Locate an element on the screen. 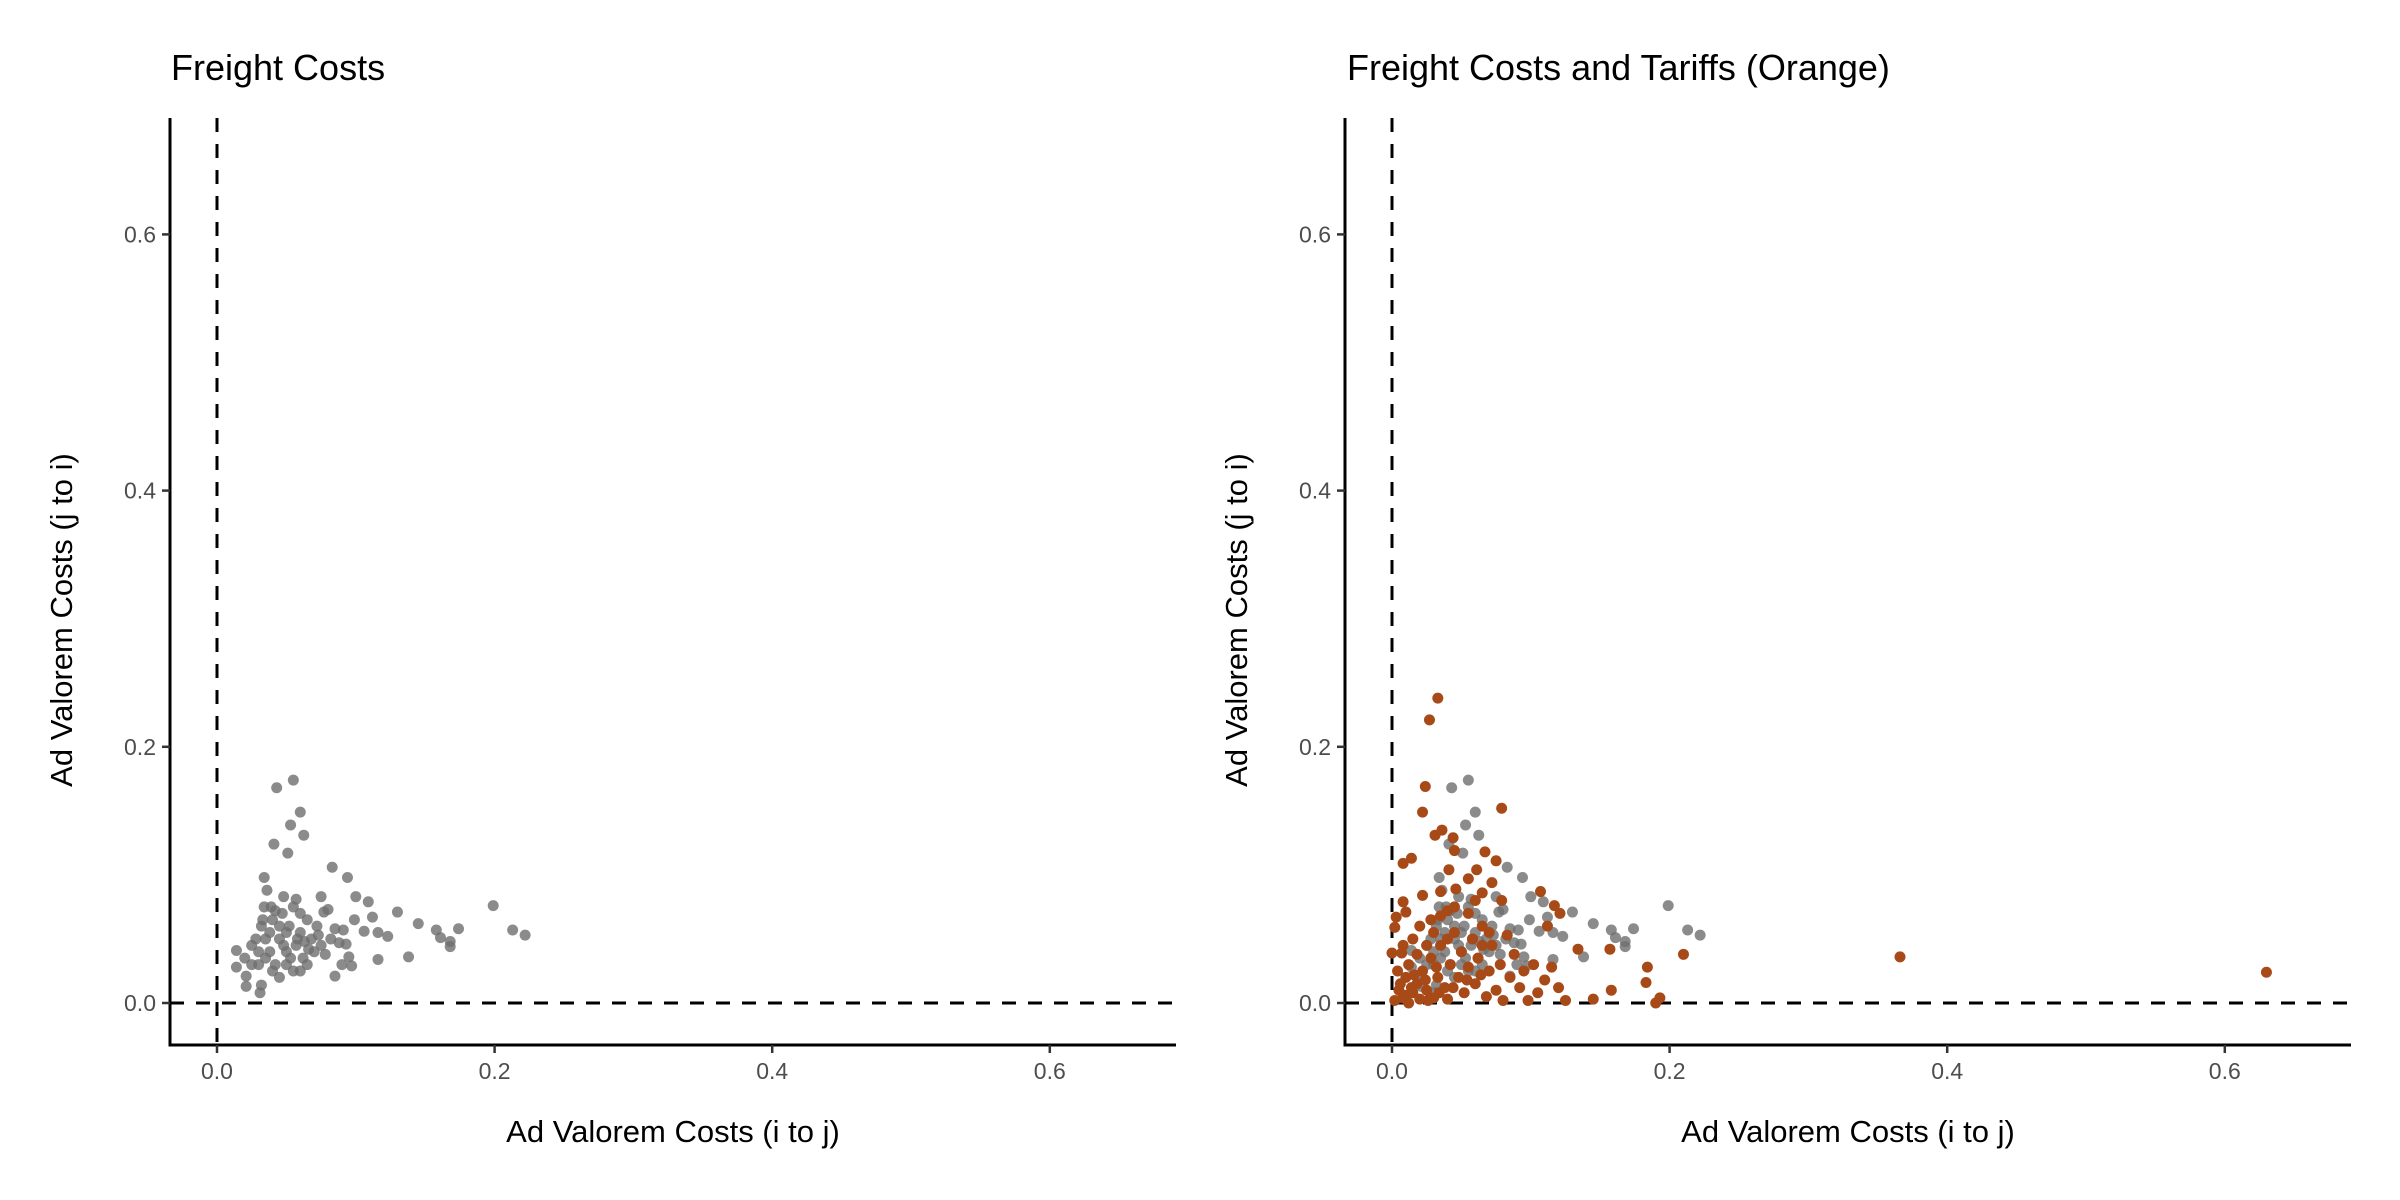  y-tick-label: 0.4 is located at coordinates (140, 491).